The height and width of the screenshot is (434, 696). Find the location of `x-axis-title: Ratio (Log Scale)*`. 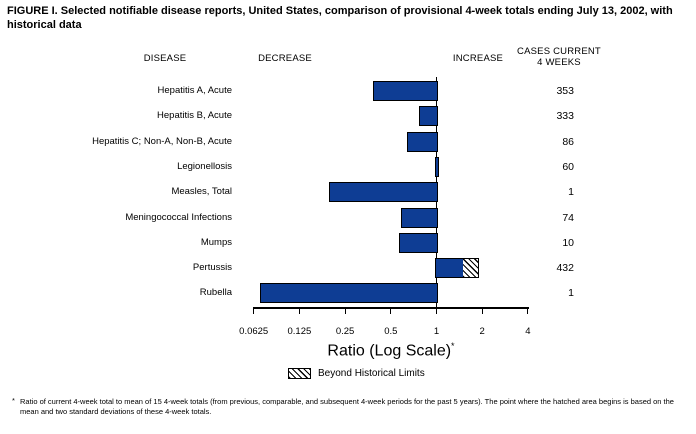

x-axis-title: Ratio (Log Scale)* is located at coordinates (391, 350).